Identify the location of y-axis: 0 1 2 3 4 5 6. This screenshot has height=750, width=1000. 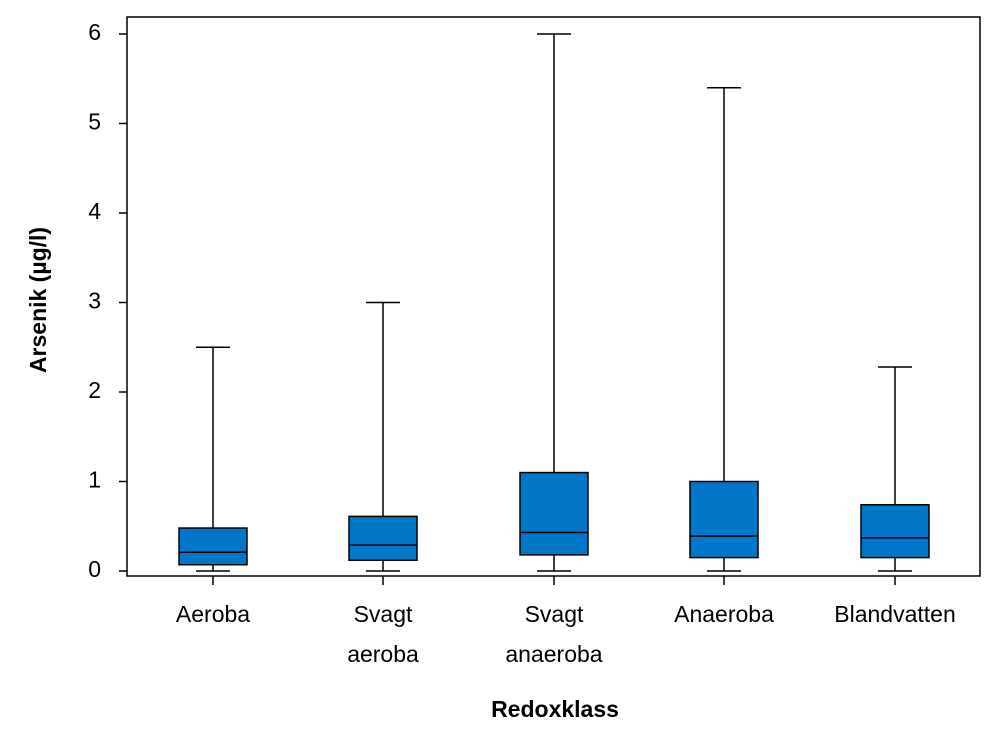
(107, 300).